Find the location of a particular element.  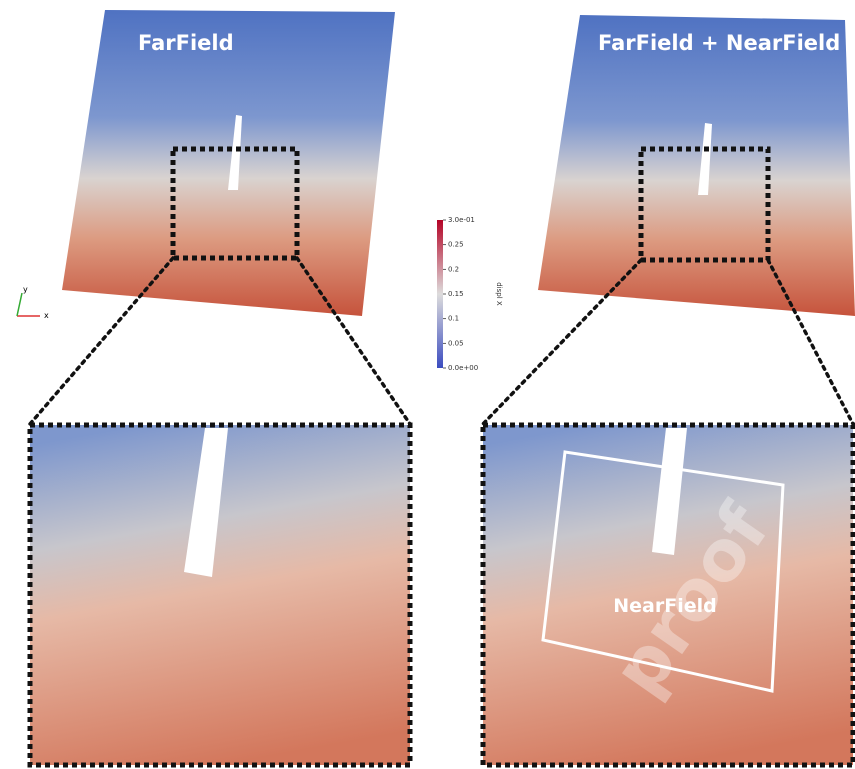

colorbar is located at coordinates (440, 294).